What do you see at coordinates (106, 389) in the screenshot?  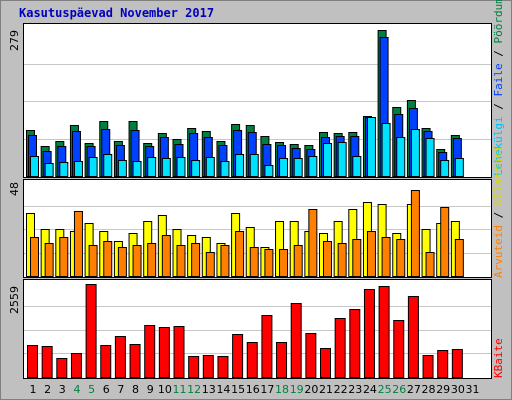 I see `x-tick-label: 6` at bounding box center [106, 389].